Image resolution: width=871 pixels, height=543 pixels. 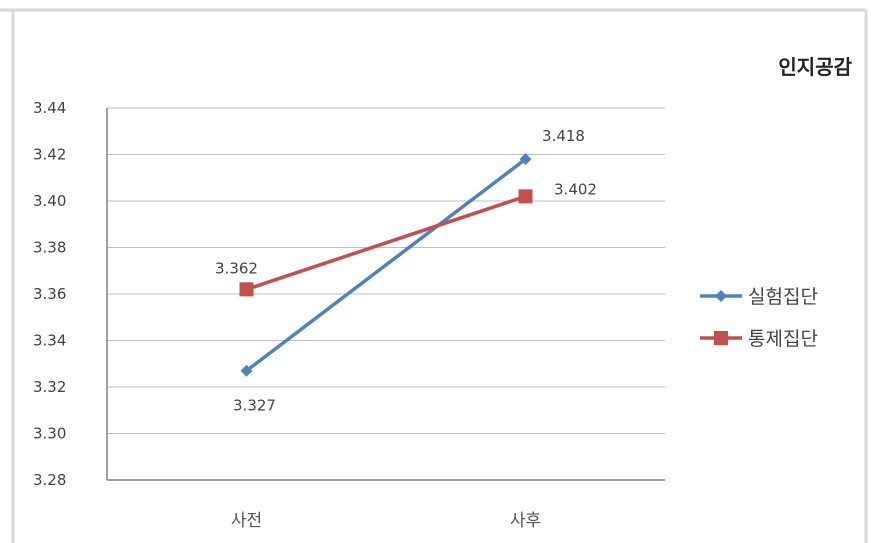 What do you see at coordinates (575, 189) in the screenshot?
I see `data-label: 3.402` at bounding box center [575, 189].